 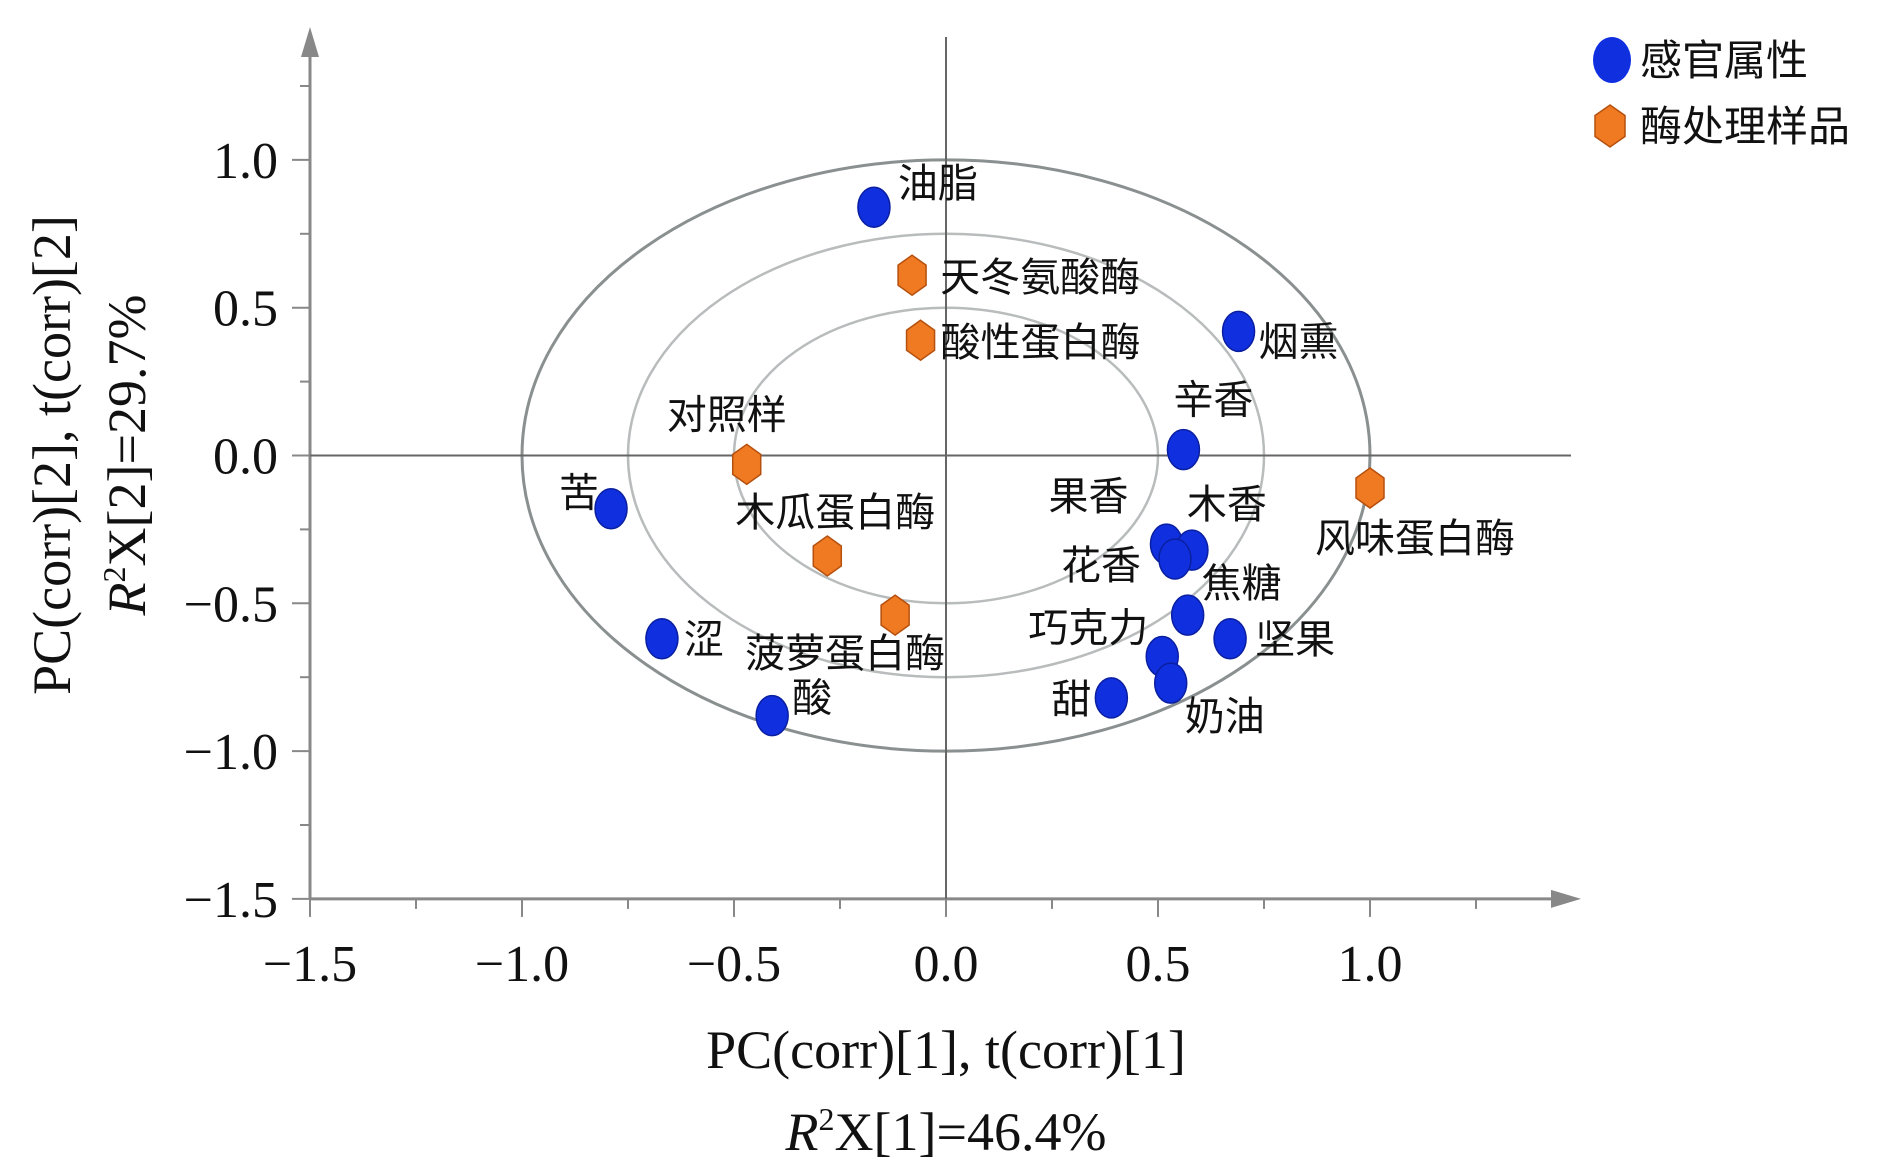 I want to click on x-tick-label: 1.0, so click(x=1370, y=964).